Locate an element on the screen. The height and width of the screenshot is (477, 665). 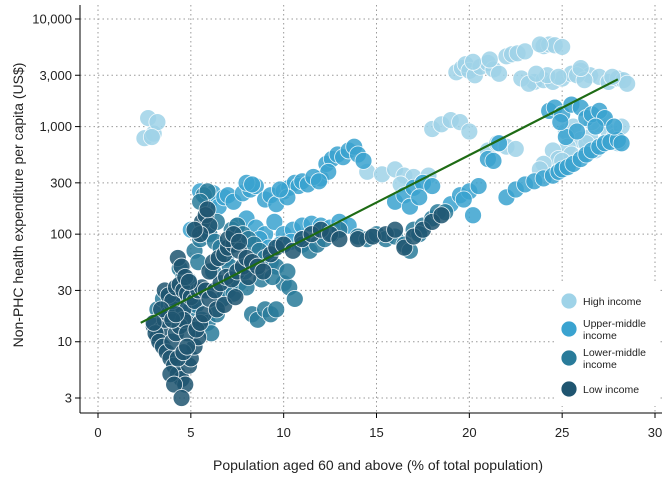
legend-label: High income is located at coordinates (612, 302).